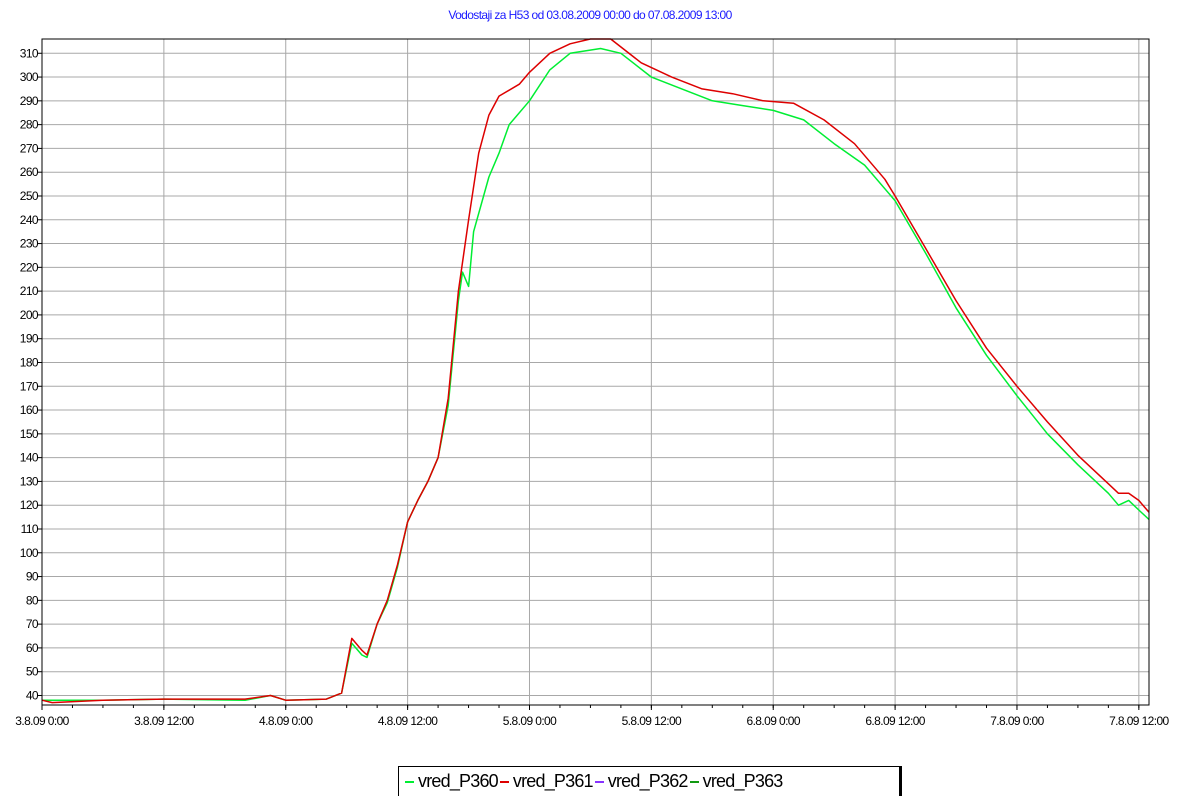  What do you see at coordinates (29, 505) in the screenshot?
I see `y-tick-label: 120` at bounding box center [29, 505].